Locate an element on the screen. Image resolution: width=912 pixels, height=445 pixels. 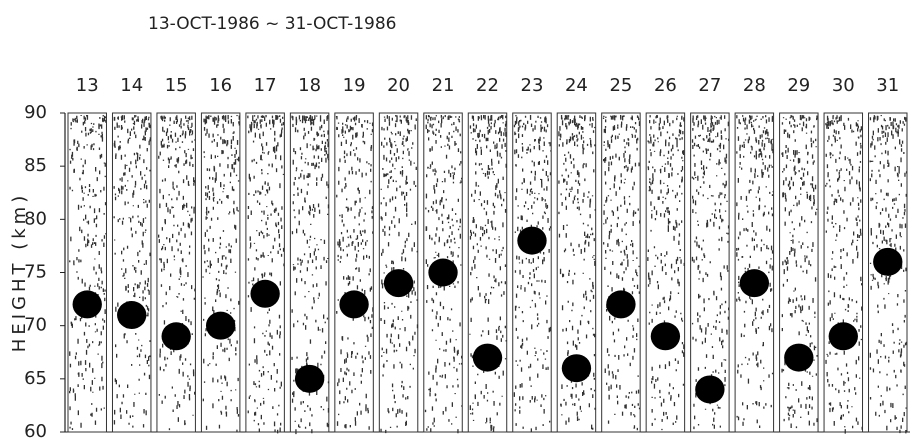
x-tick-label: 14 is located at coordinates (131, 85).